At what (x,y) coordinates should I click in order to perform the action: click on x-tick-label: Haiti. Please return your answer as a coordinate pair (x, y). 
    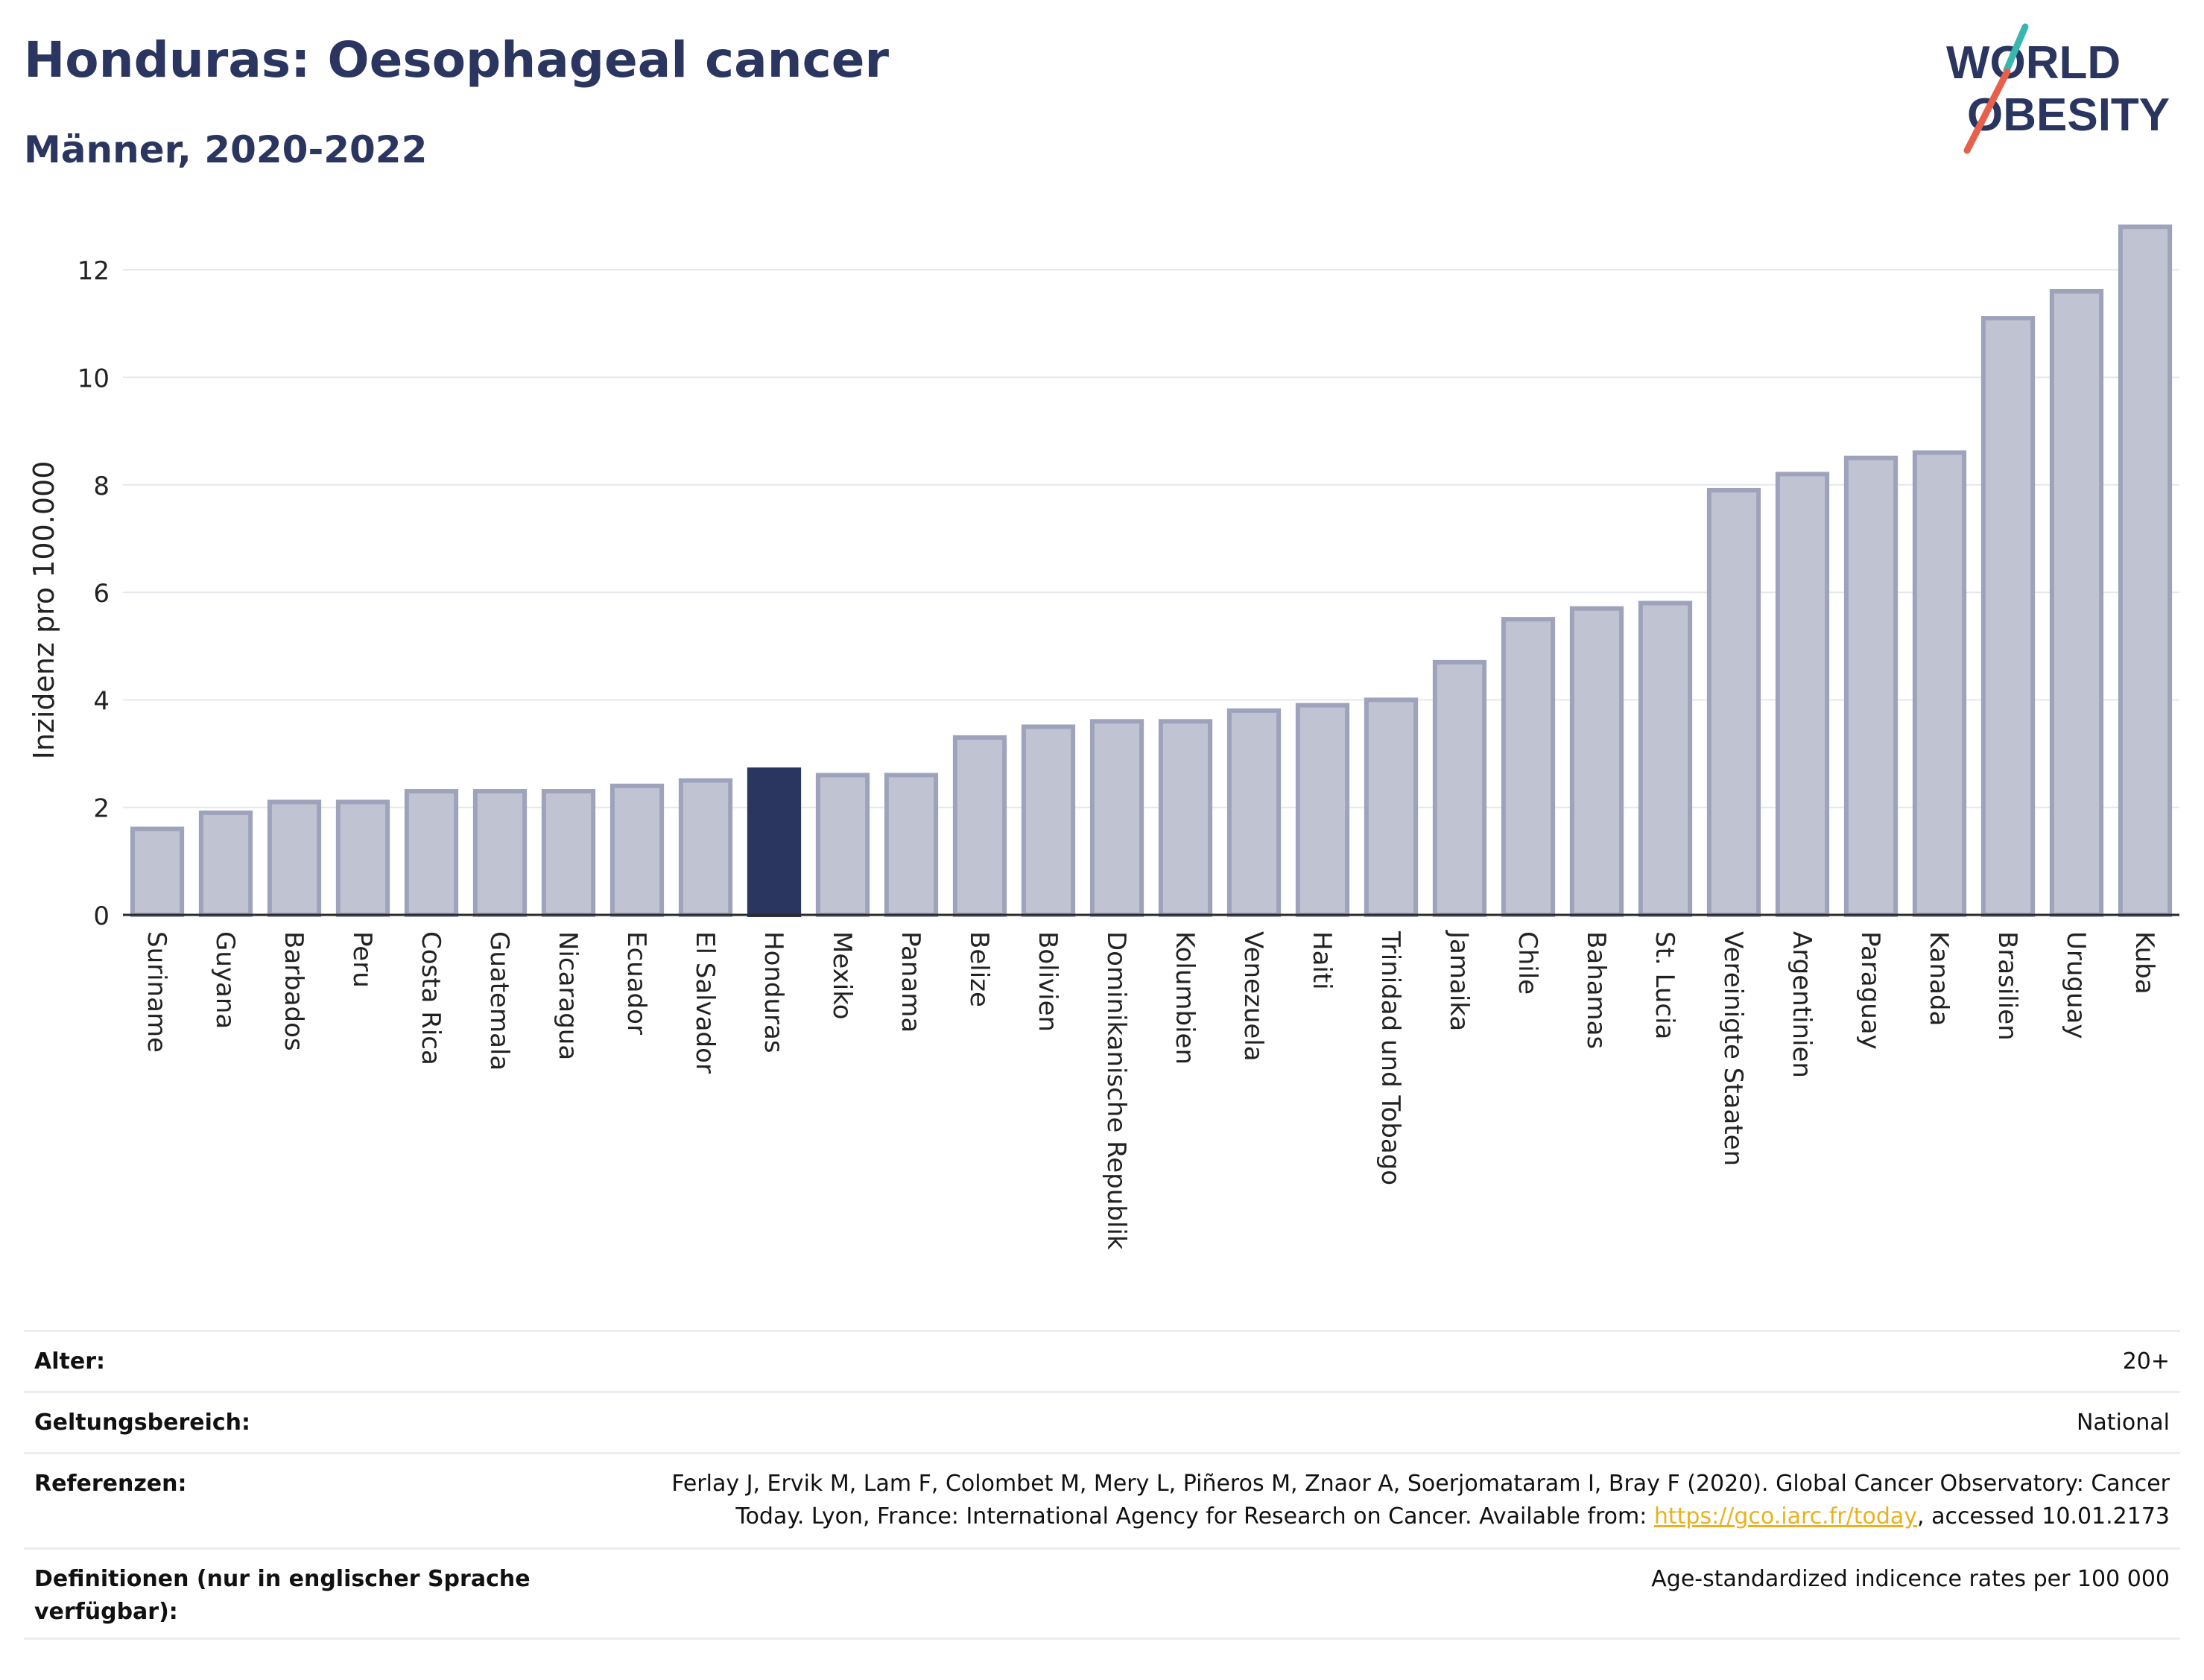
    Looking at the image, I should click on (1322, 960).